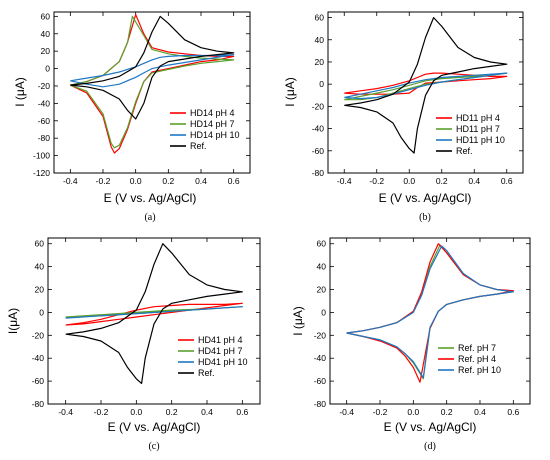  I want to click on legend-entry: HD11 pH 4, so click(478, 118).